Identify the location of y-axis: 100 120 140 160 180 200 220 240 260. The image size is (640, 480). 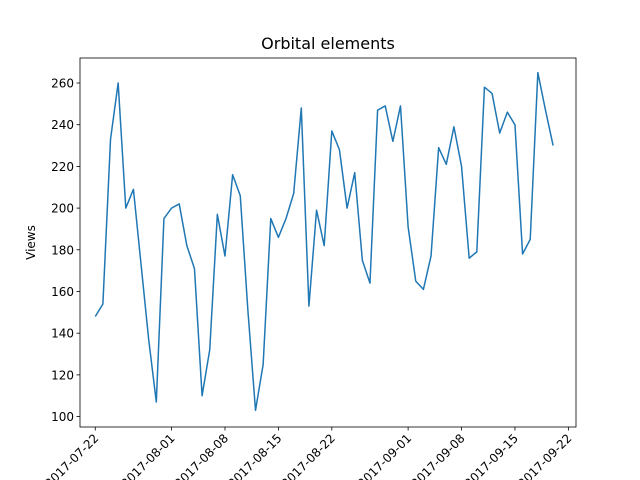
(65, 250).